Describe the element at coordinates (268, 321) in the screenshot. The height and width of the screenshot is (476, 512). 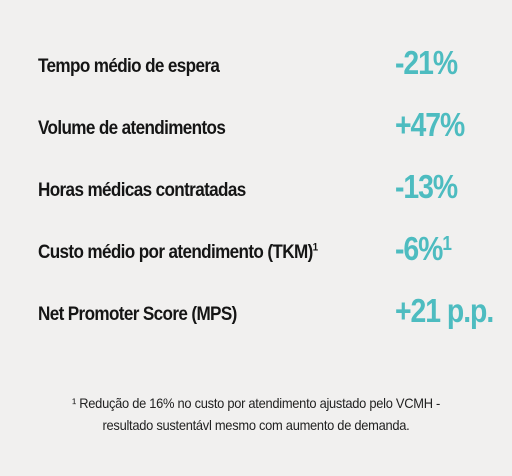
I see `metric-row-nps: Net Promoter Score (MPS) +21 p.p.` at that location.